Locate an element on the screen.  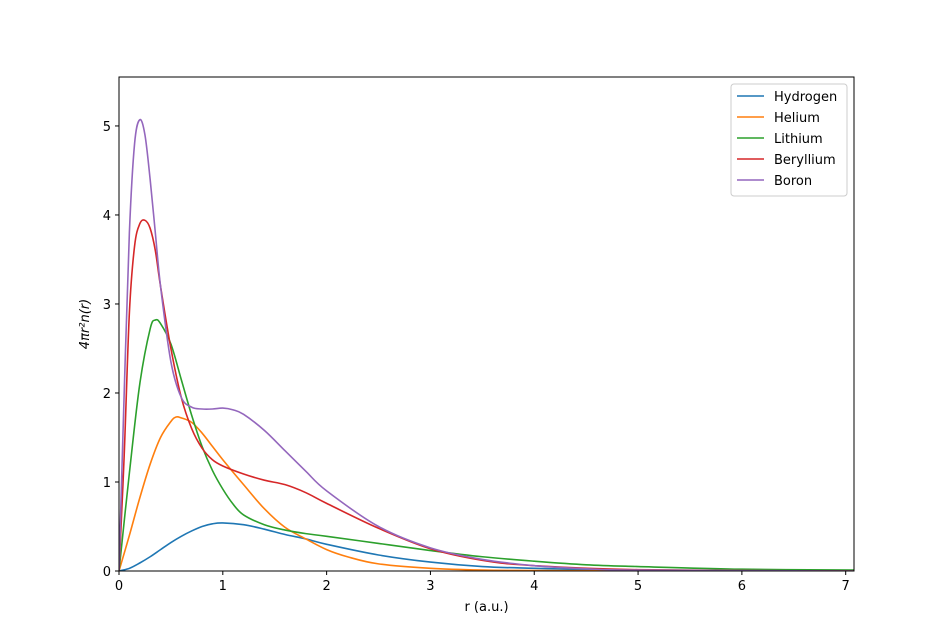
y-tick-label: 4 is located at coordinates (107, 216).